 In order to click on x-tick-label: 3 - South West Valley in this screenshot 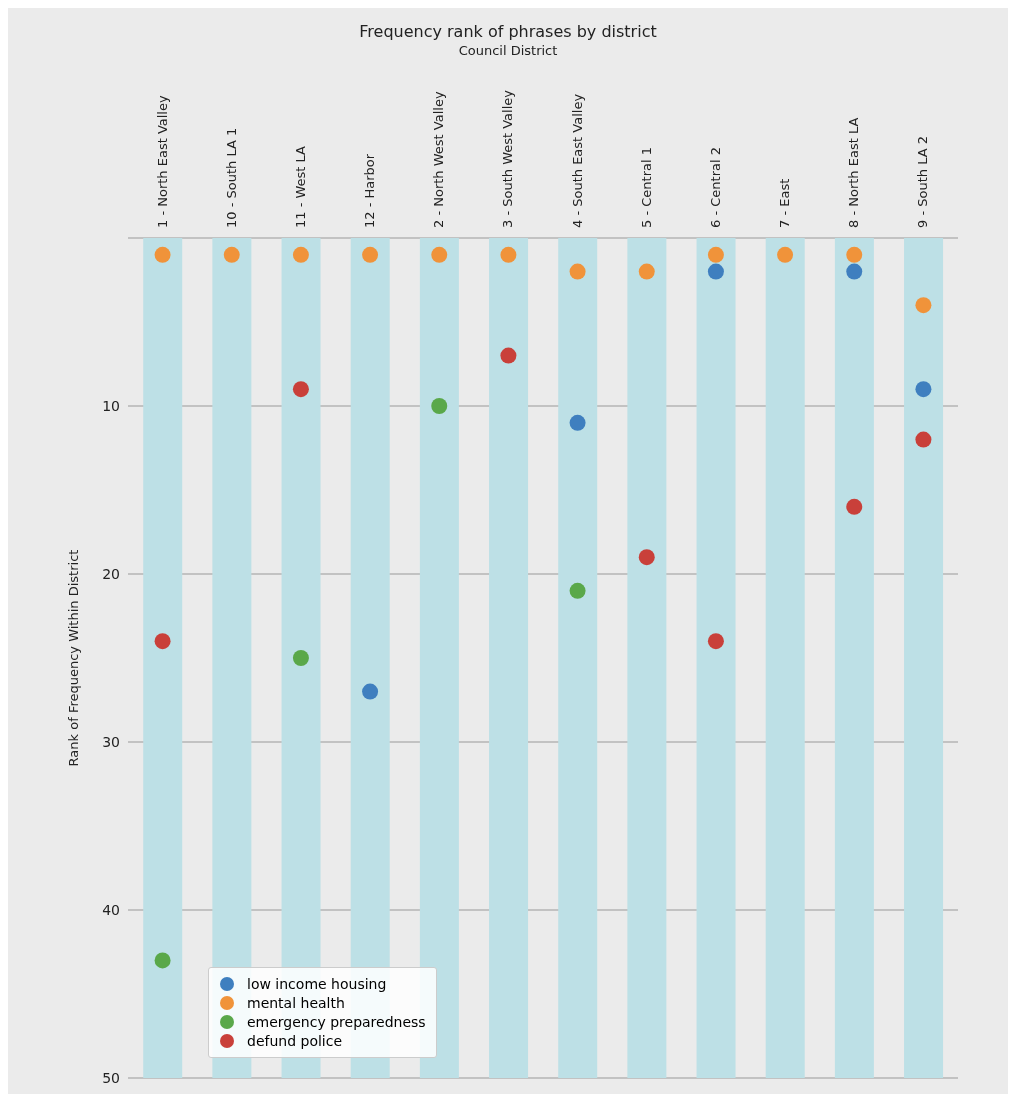, I will do `click(508, 158)`.